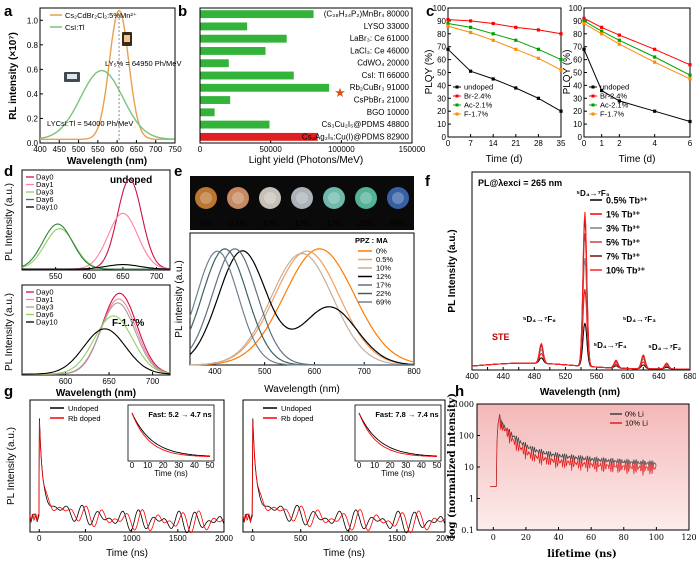 The width and height of the screenshot is (696, 562). I want to click on panel-g1-inset-text: Fast: 5.2 → 4.7 ns, so click(179, 414).